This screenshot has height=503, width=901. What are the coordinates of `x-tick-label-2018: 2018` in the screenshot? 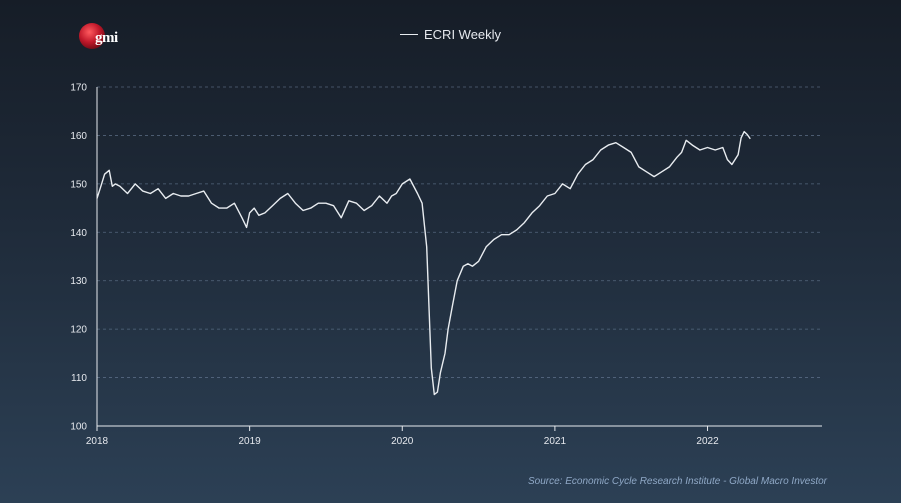 It's located at (97, 441).